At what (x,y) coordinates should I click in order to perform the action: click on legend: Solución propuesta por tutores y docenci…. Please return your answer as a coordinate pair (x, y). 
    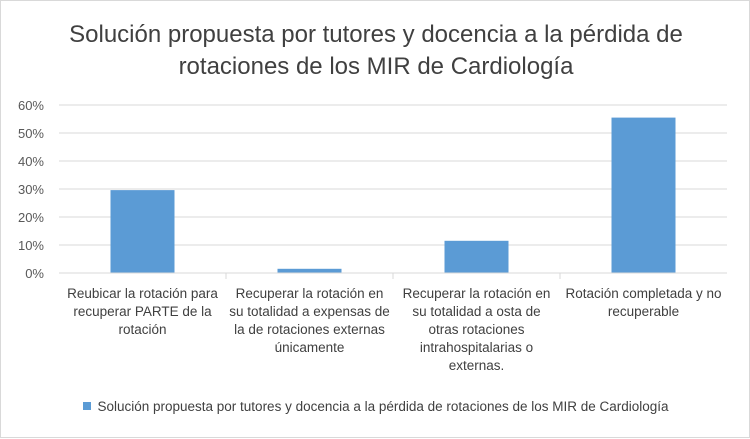
    Looking at the image, I should click on (375, 406).